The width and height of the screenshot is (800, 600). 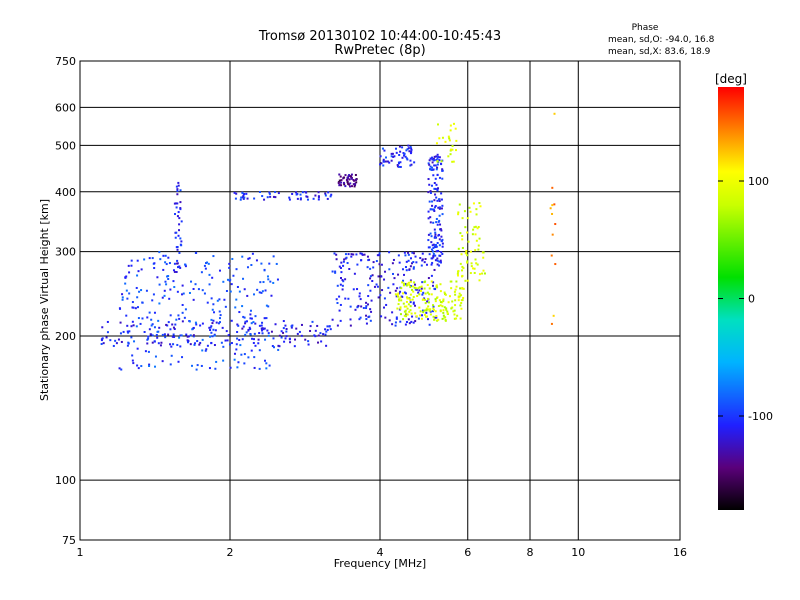 I want to click on y-tick-label: 200, so click(x=65, y=336).